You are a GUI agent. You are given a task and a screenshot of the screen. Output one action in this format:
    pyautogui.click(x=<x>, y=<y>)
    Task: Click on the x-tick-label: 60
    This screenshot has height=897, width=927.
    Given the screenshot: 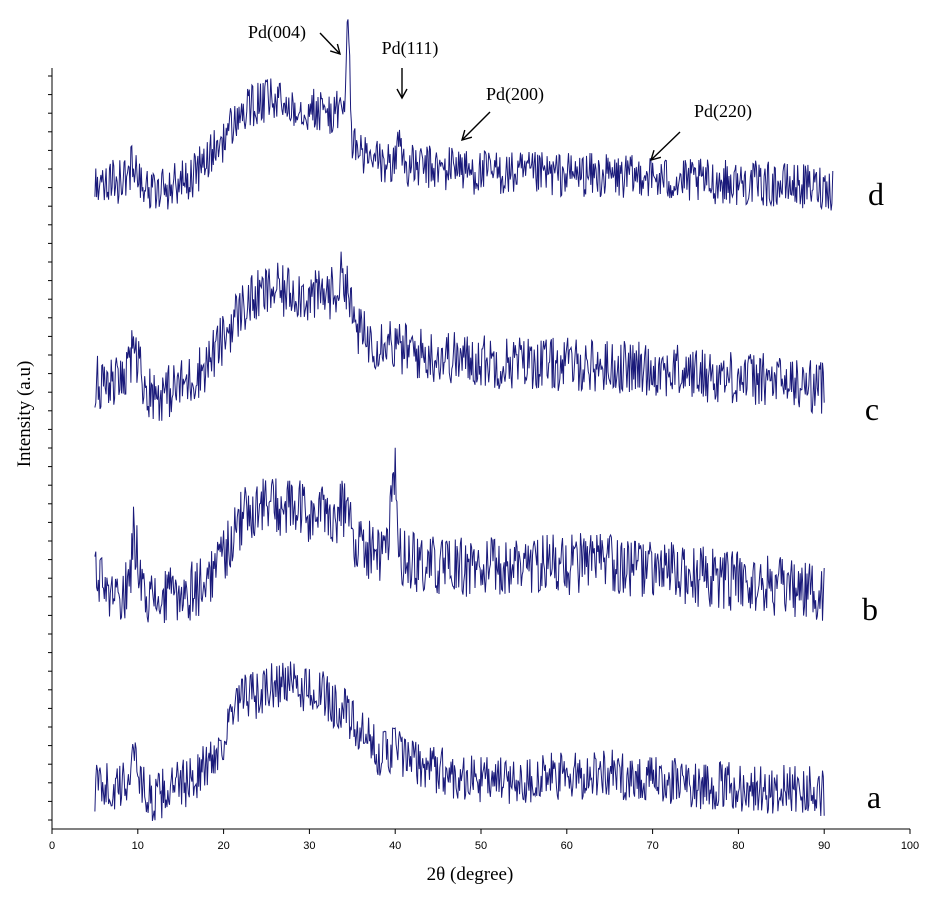 What is the action you would take?
    pyautogui.click(x=567, y=846)
    